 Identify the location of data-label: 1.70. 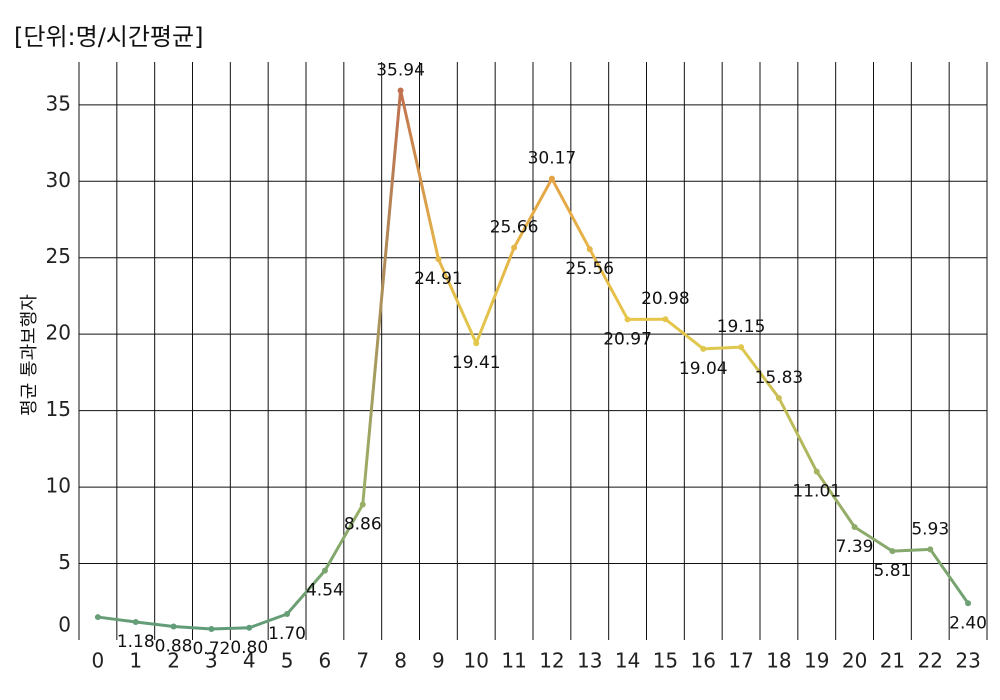
(287, 634).